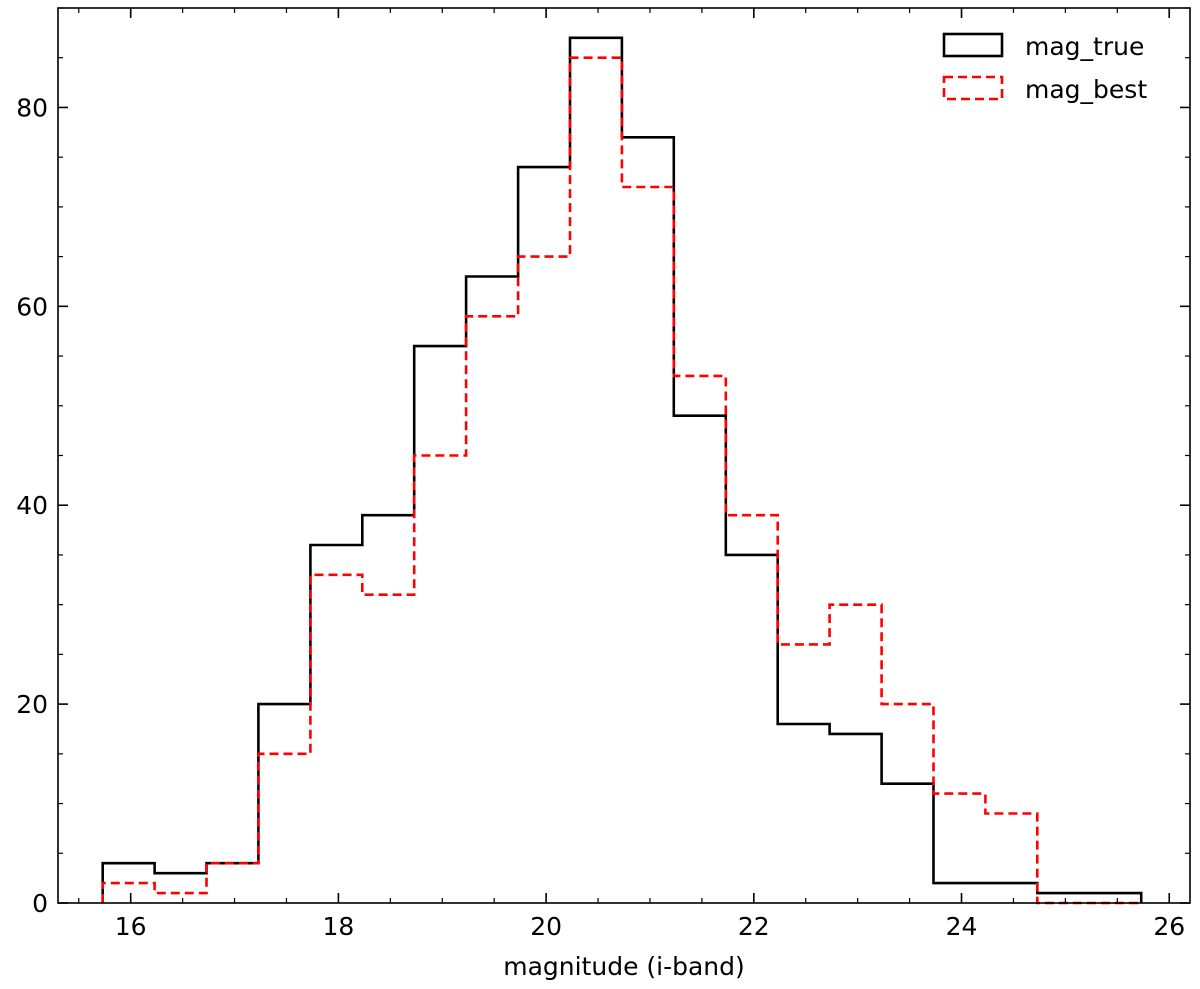 The width and height of the screenshot is (1200, 989). I want to click on legend-swatch-mag-best, so click(973, 88).